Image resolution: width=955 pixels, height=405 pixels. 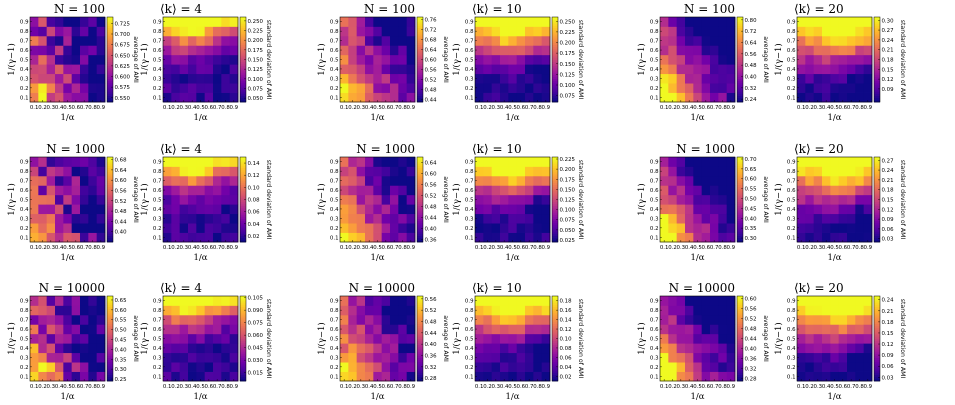 What do you see at coordinates (431, 345) in the screenshot?
I see `colorbar-tick-label: 0.40` at bounding box center [431, 345].